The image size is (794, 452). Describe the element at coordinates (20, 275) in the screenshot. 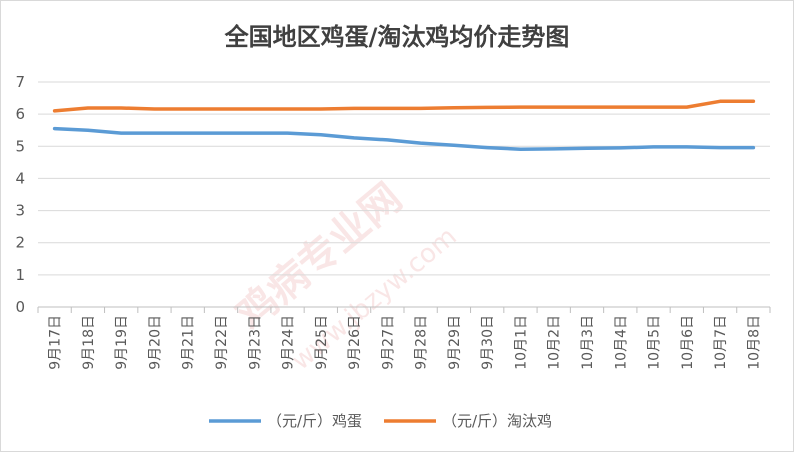

I see `y-tick-label: 1` at that location.